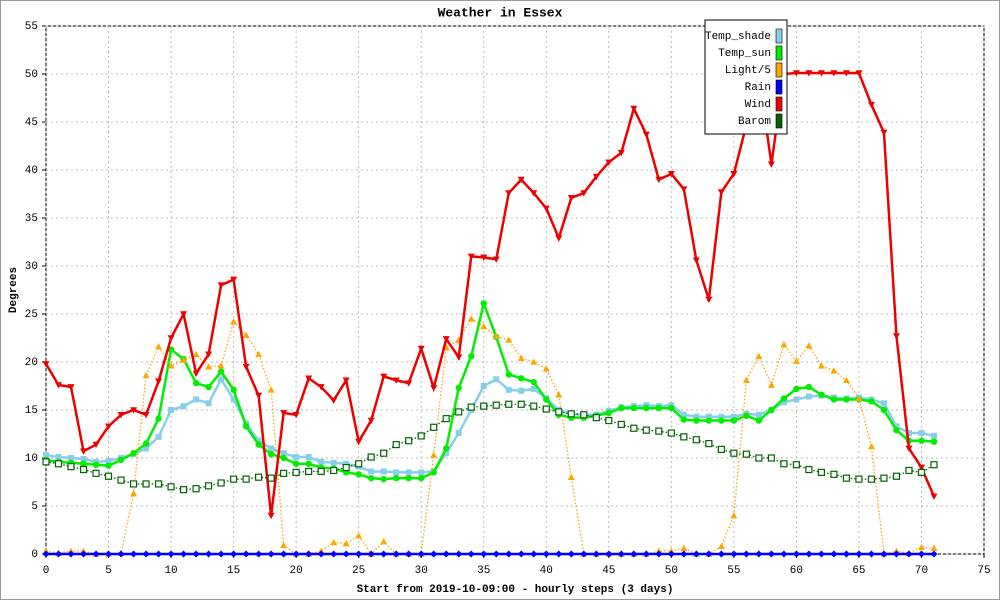 The height and width of the screenshot is (600, 1000). Describe the element at coordinates (358, 571) in the screenshot. I see `x-tick-label: 25` at that location.